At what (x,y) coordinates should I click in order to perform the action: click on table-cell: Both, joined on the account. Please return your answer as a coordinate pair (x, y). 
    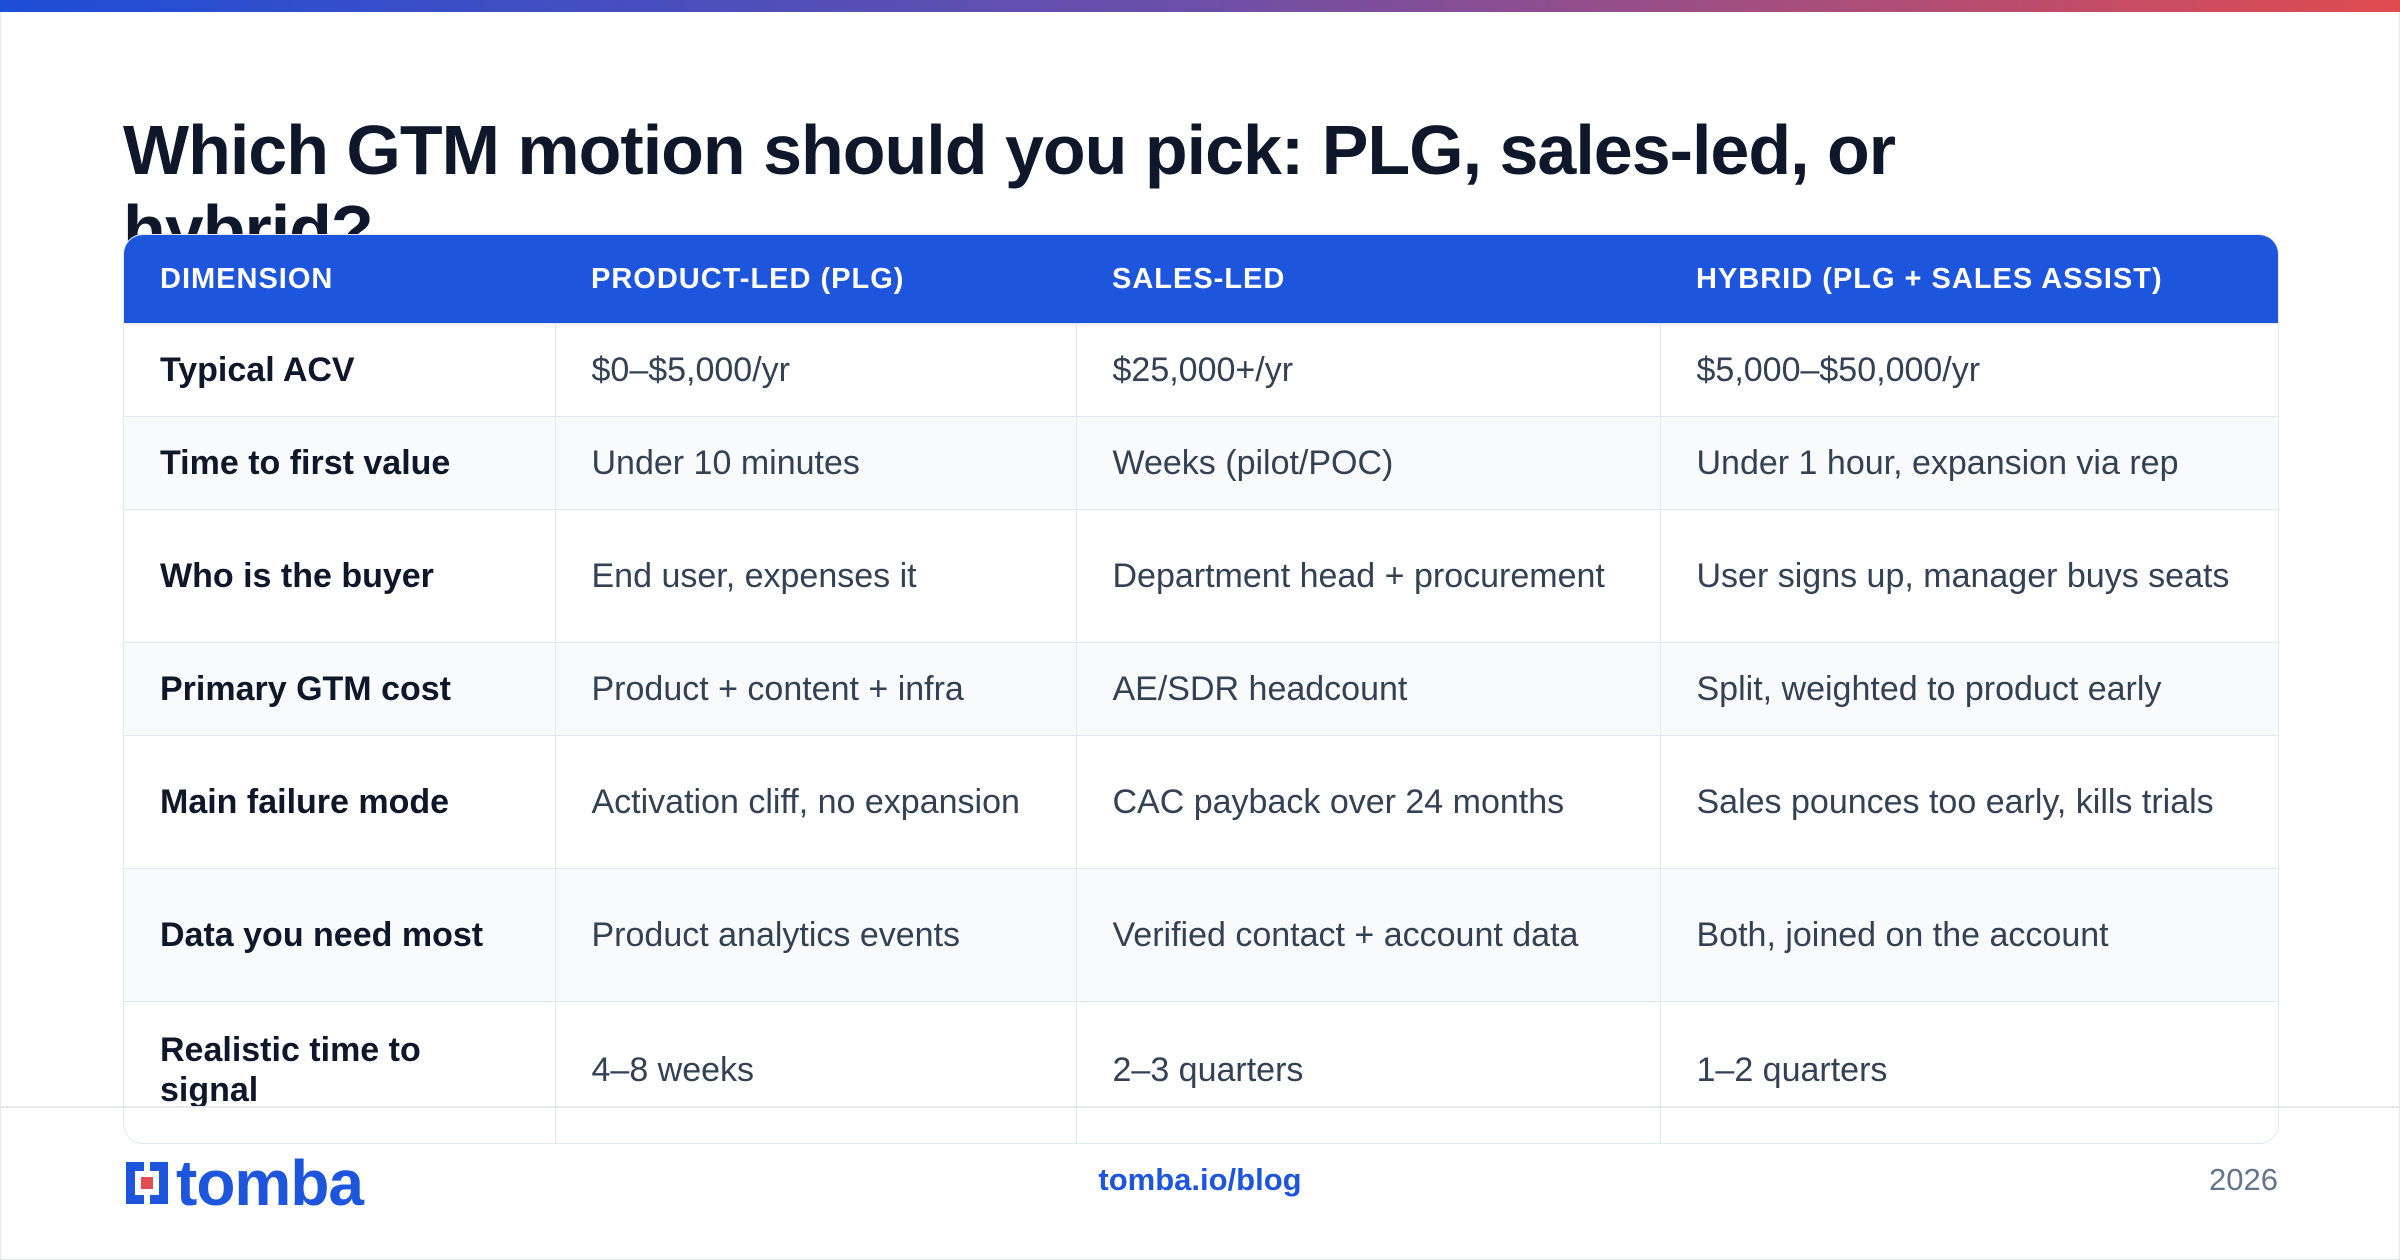
    Looking at the image, I should click on (1968, 935).